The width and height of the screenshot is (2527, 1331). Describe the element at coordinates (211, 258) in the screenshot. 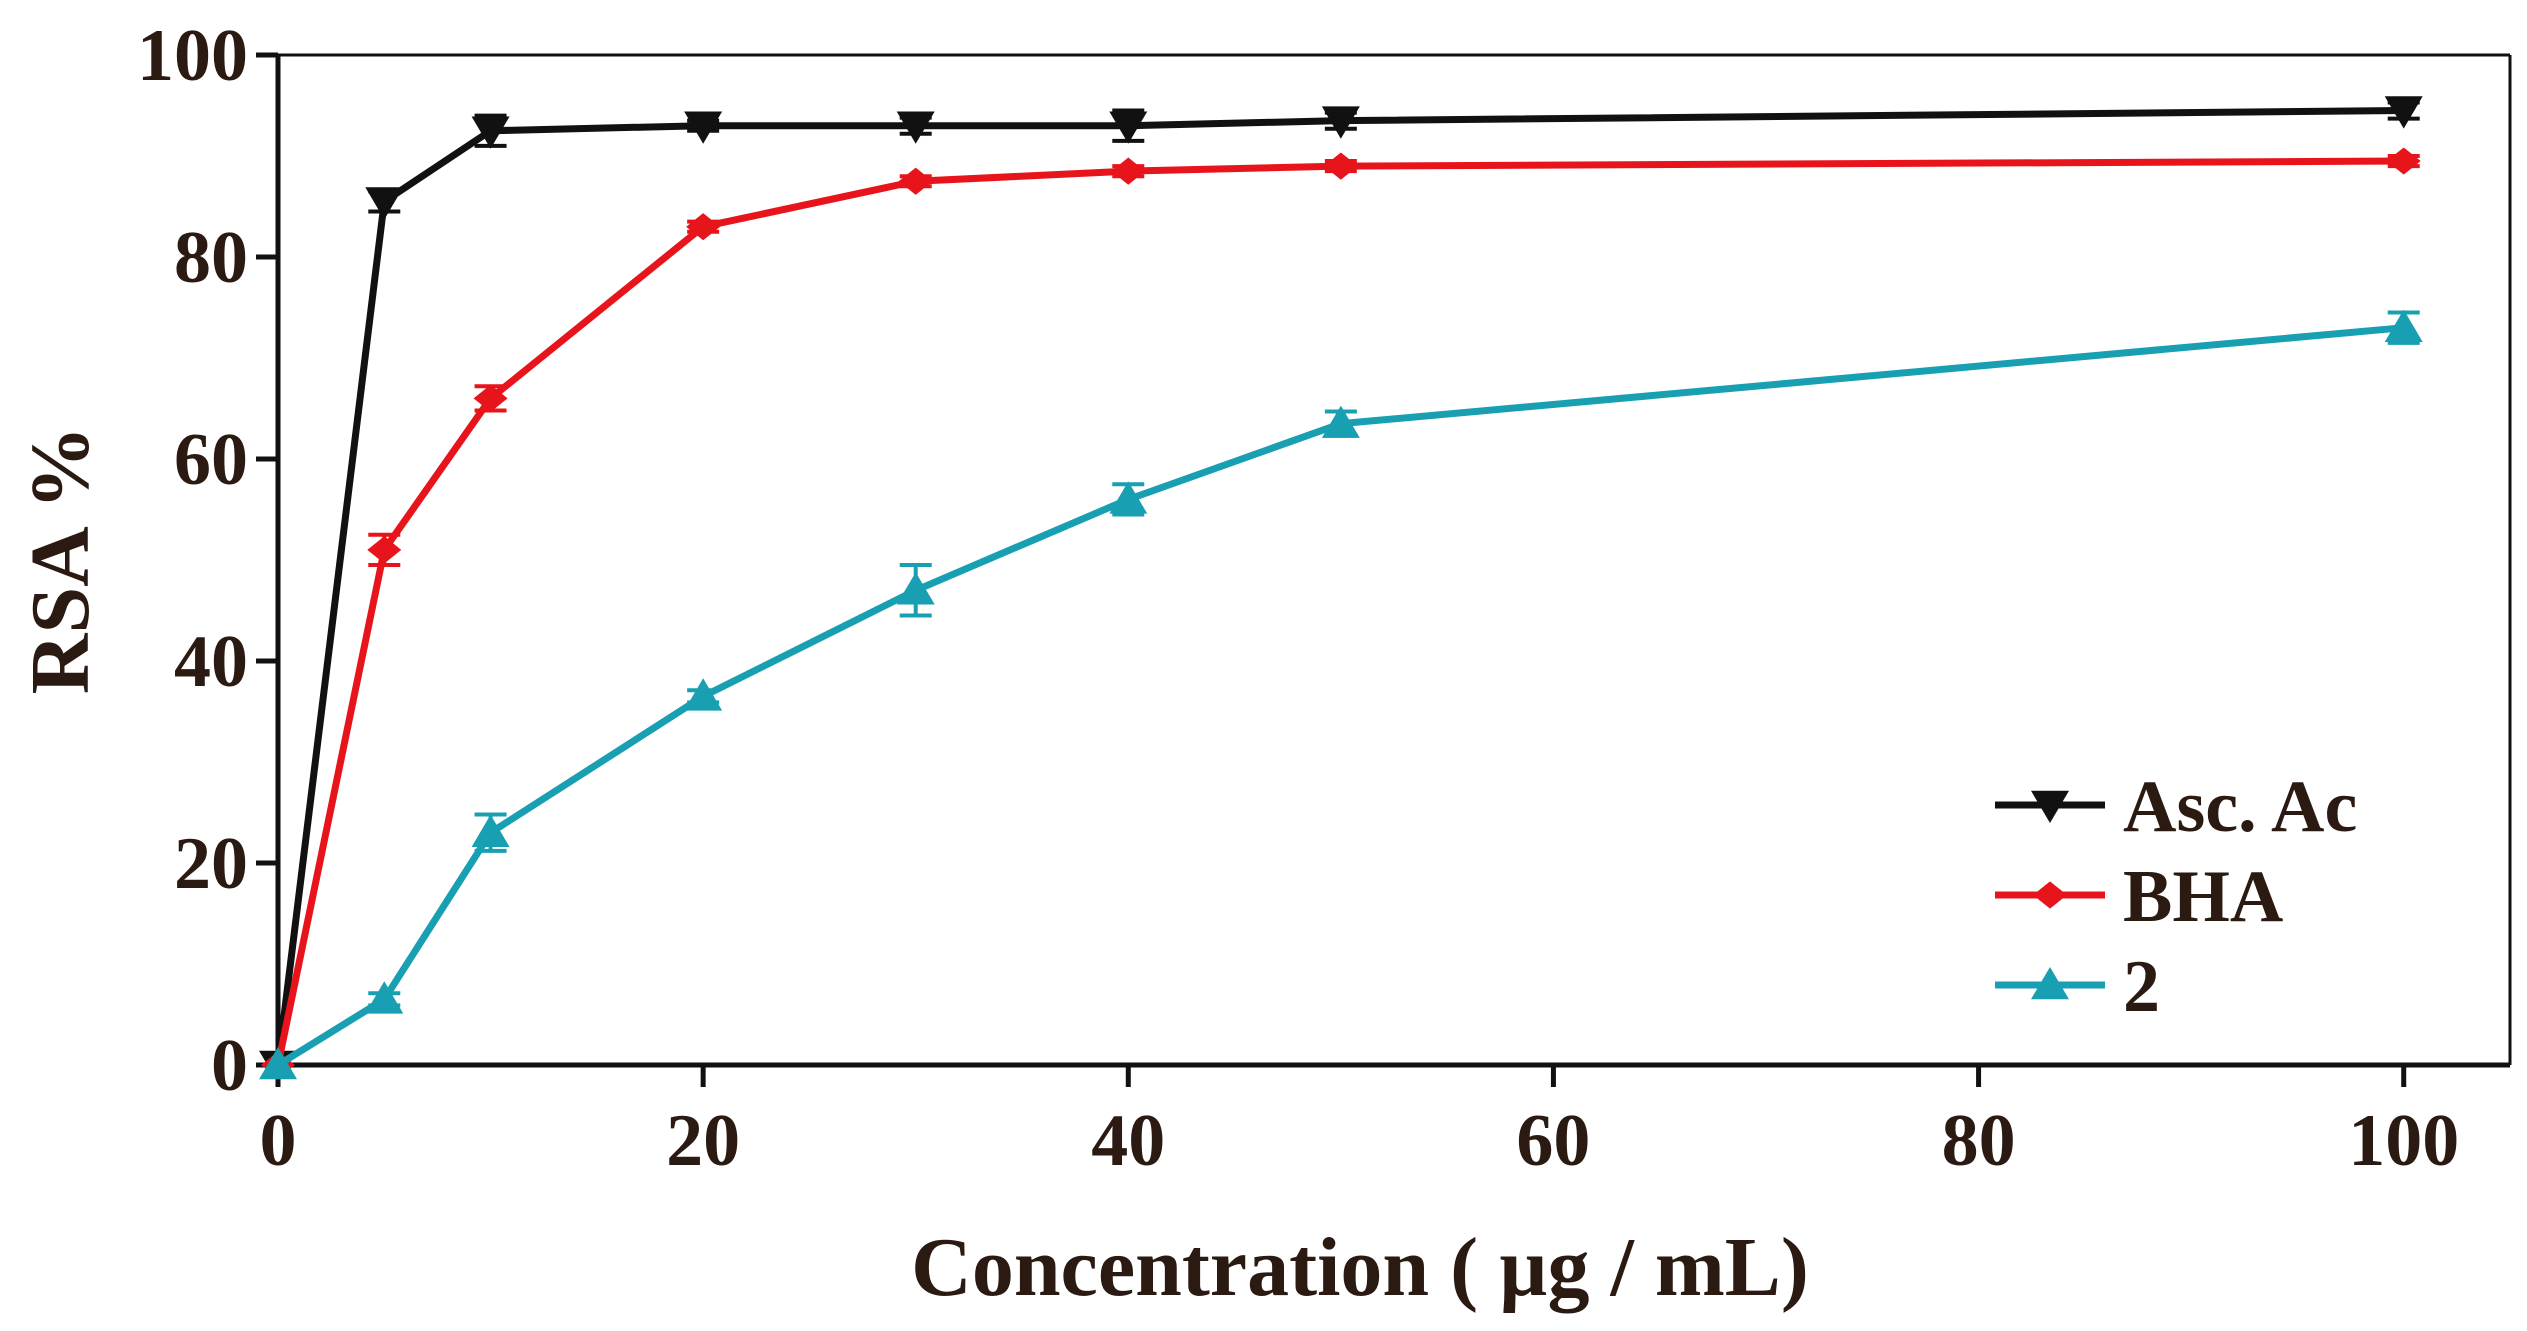

I see `y-tick-label: 80` at that location.